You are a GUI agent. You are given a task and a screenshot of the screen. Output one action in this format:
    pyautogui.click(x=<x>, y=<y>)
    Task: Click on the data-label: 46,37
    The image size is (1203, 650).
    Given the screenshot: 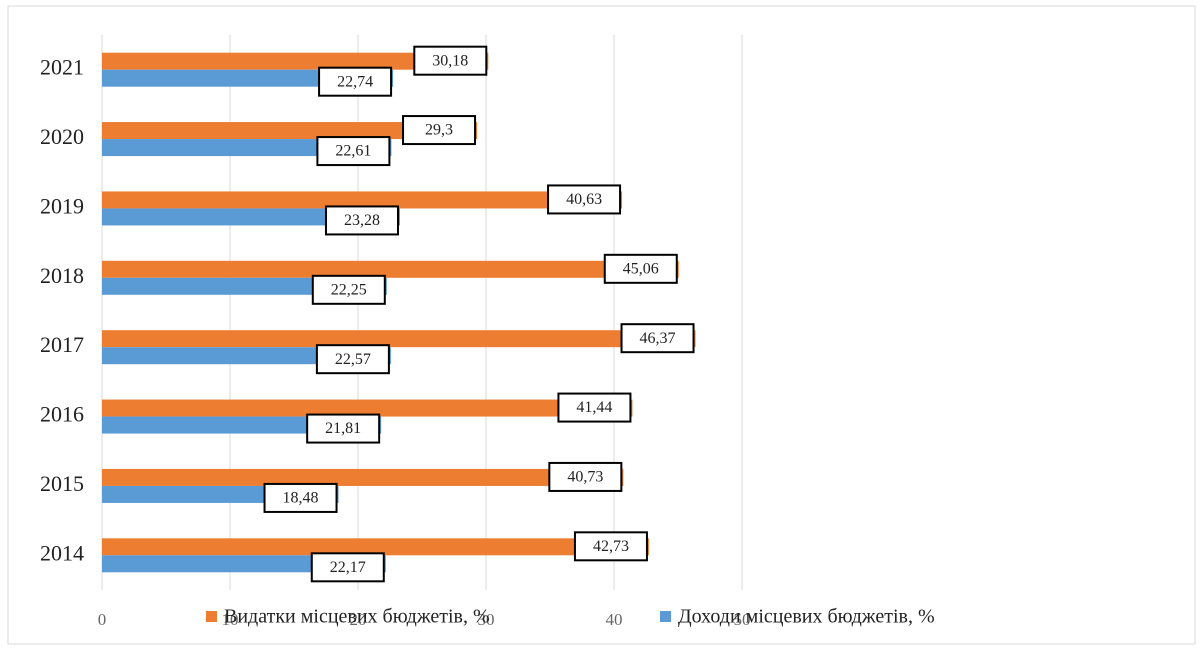 What is the action you would take?
    pyautogui.click(x=658, y=338)
    